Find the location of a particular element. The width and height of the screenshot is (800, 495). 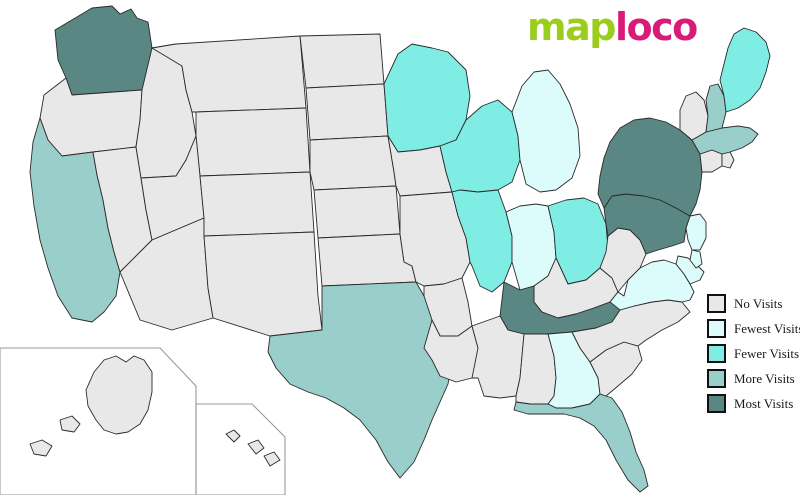

legend-item-no-visits: No Visits is located at coordinates (753, 303).